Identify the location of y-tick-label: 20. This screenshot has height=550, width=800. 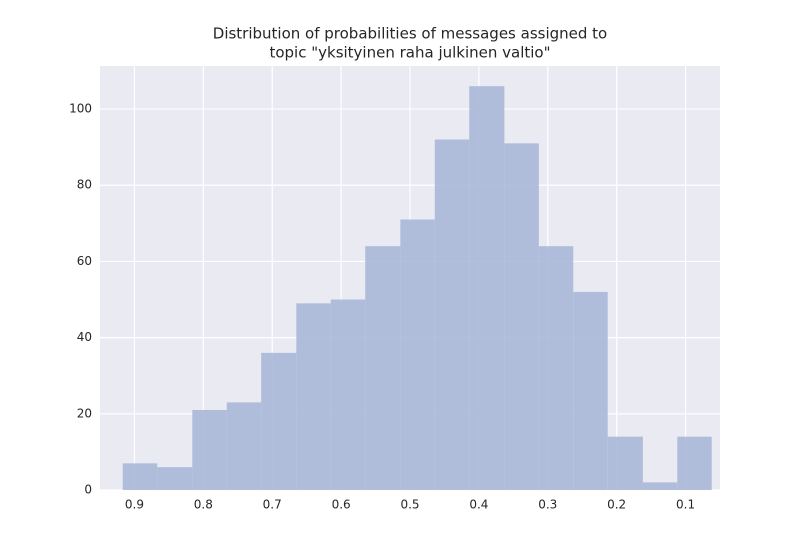
(84, 413).